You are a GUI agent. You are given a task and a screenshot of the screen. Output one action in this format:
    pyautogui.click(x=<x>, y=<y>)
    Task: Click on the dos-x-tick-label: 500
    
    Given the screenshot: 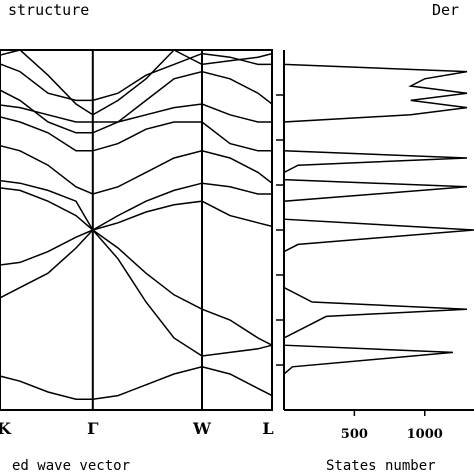 What is the action you would take?
    pyautogui.click(x=354, y=434)
    